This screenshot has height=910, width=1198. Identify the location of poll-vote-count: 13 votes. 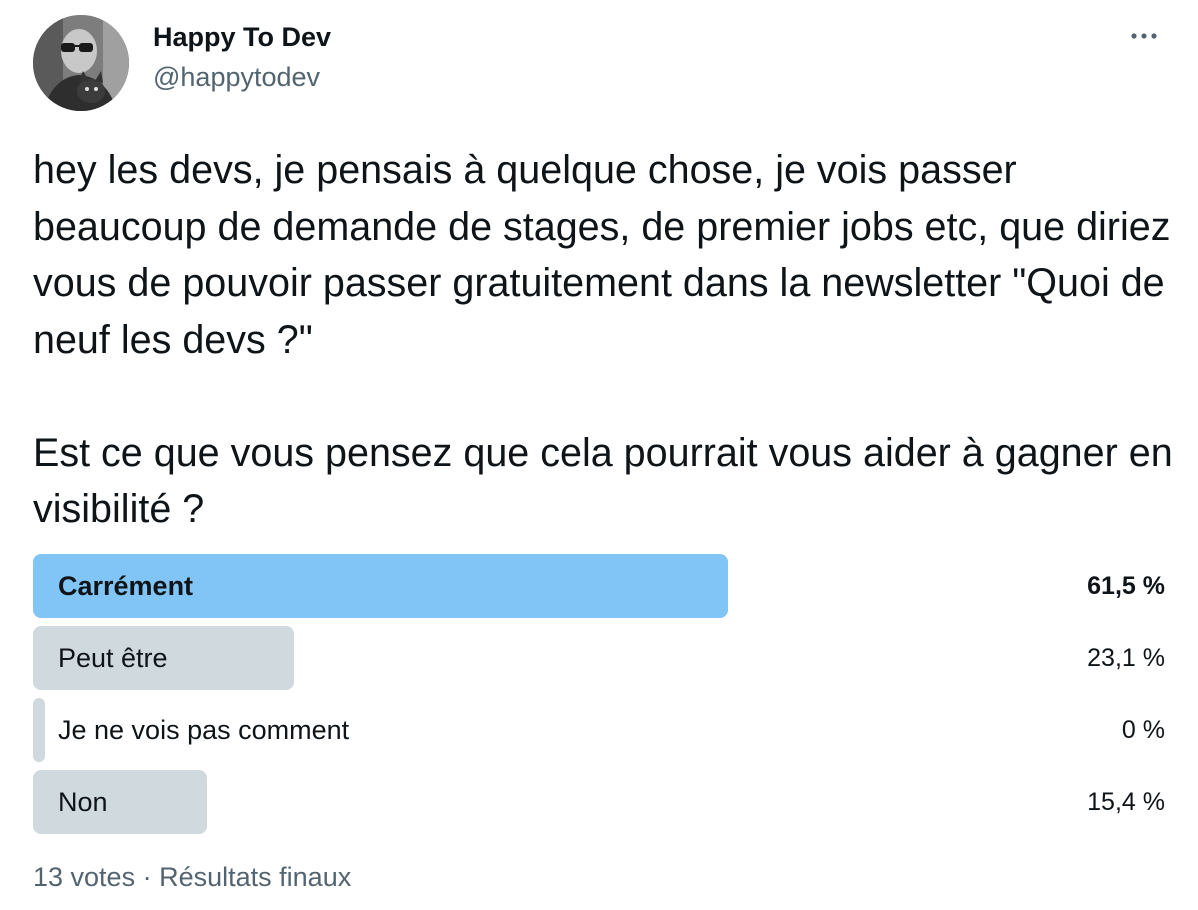
(84, 877).